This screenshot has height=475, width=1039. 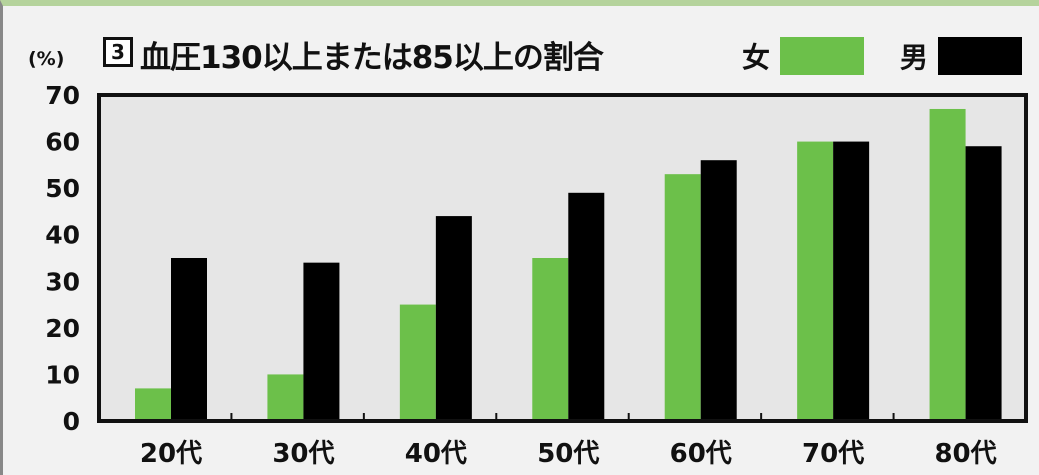 What do you see at coordinates (756, 57) in the screenshot?
I see `legend-label-female: 女` at bounding box center [756, 57].